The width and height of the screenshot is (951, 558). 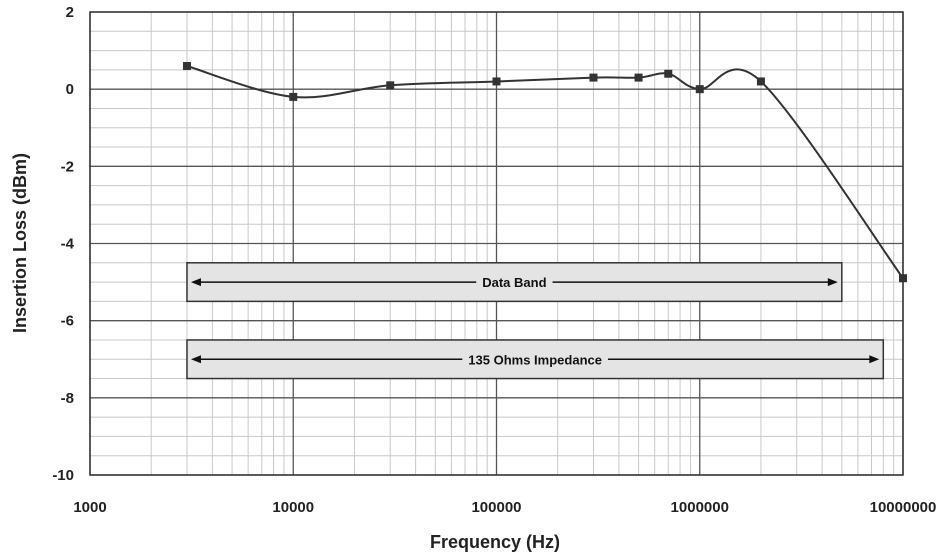 What do you see at coordinates (20, 243) in the screenshot?
I see `y-axis-title: Insertion Loss (dBm)` at bounding box center [20, 243].